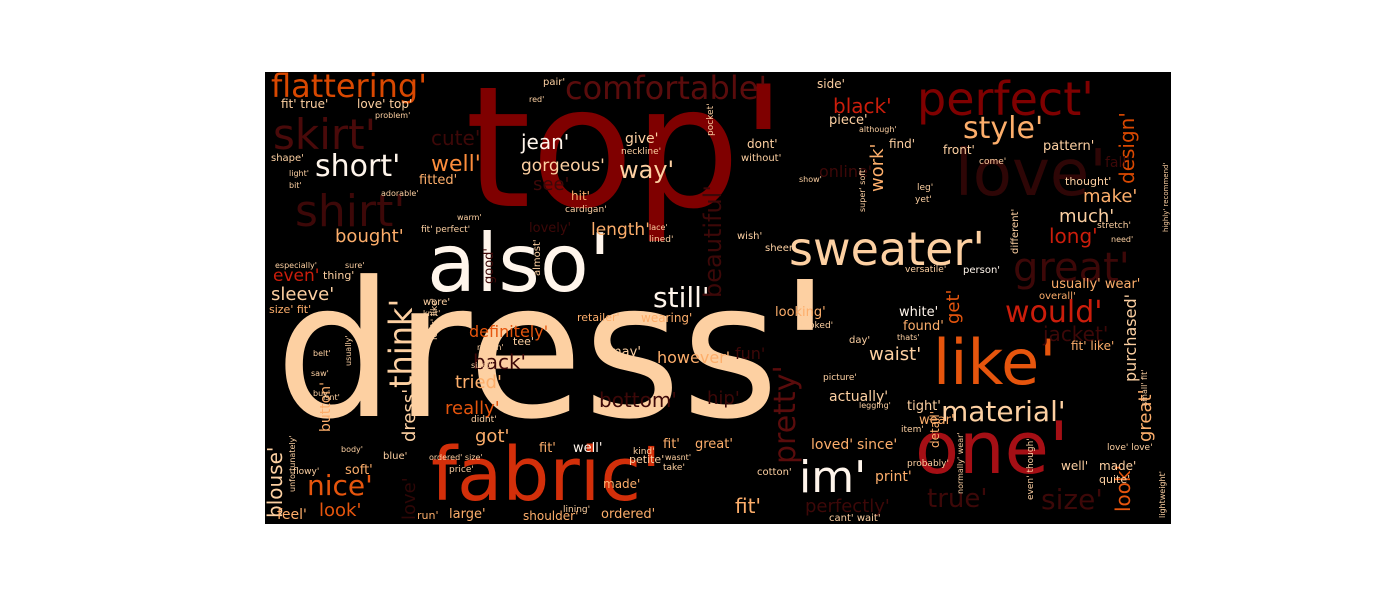 This screenshot has height=600, width=1400. Describe the element at coordinates (299, 173) in the screenshot. I see `word-light: light'` at that location.